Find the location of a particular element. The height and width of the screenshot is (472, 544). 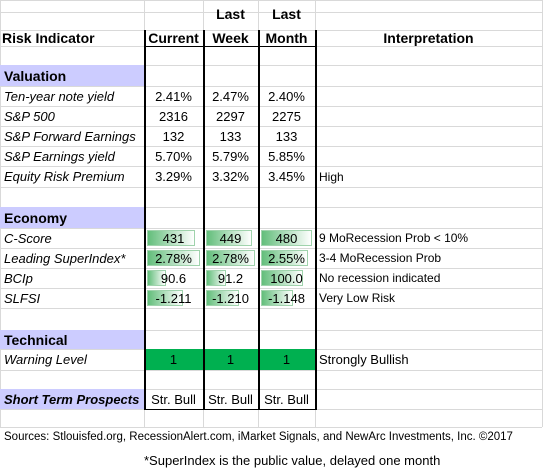

cell-last-month: 2.55% is located at coordinates (286, 258).